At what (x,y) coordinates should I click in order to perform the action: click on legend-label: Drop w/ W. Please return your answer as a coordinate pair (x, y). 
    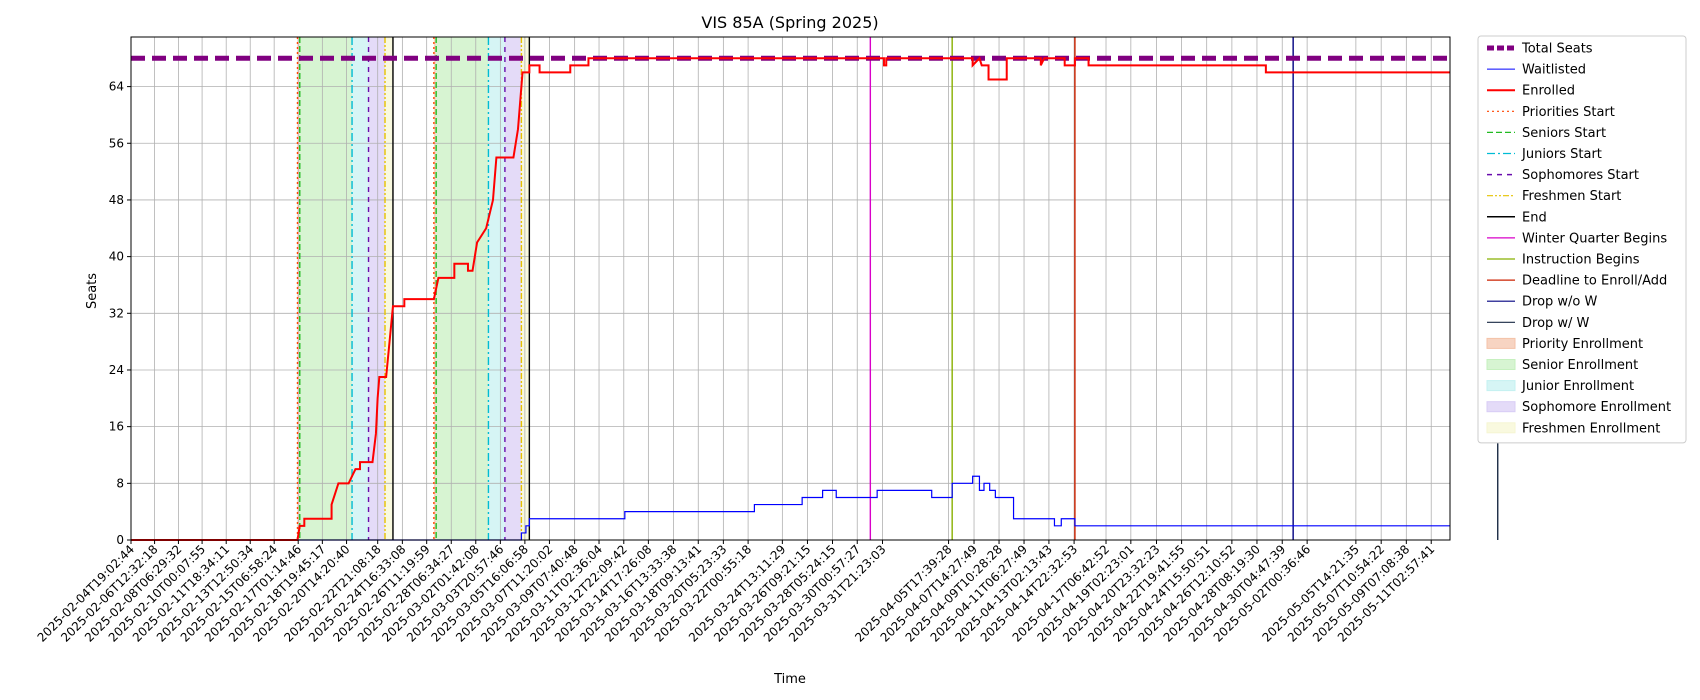
    Looking at the image, I should click on (1556, 323).